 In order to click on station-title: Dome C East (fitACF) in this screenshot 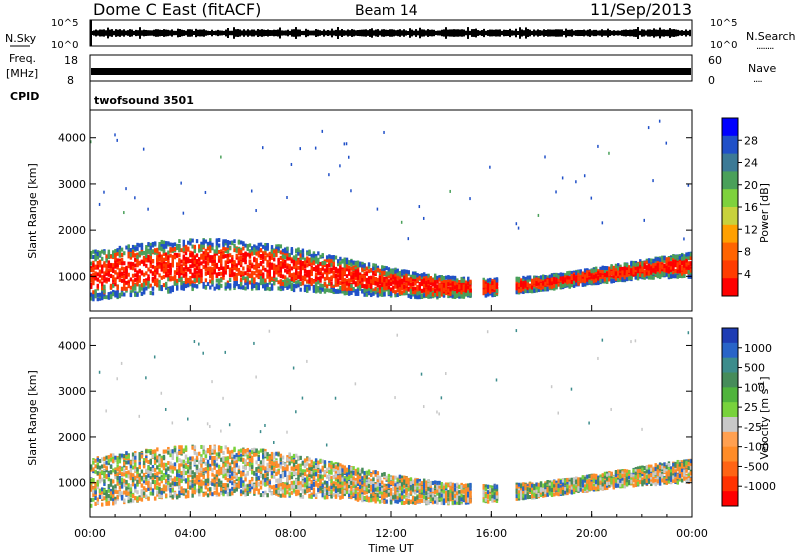, I will do `click(177, 9)`.